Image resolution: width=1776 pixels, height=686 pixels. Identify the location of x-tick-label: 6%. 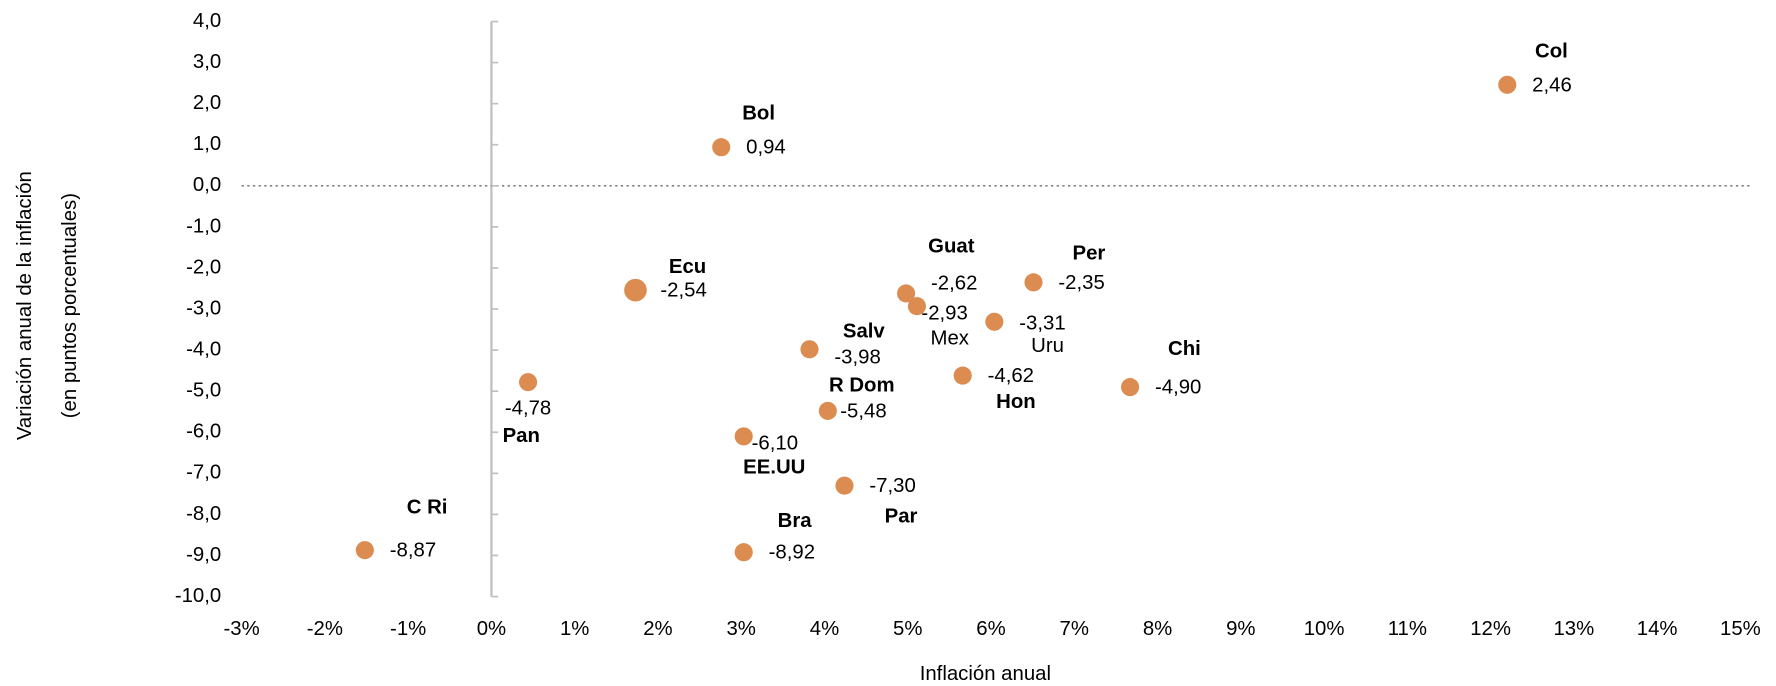
(990, 629).